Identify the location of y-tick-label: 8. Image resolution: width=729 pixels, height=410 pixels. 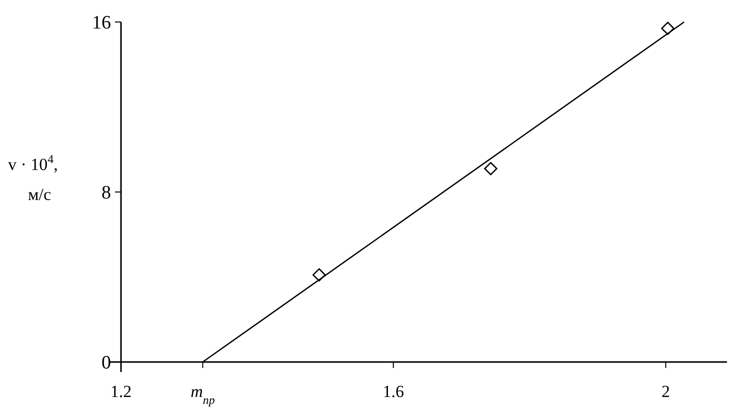
(106, 193).